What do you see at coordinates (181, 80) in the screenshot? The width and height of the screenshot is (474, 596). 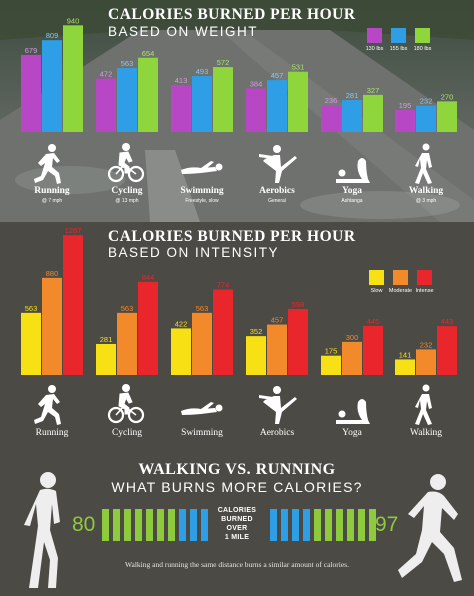 I see `weight-value-label: 413` at bounding box center [181, 80].